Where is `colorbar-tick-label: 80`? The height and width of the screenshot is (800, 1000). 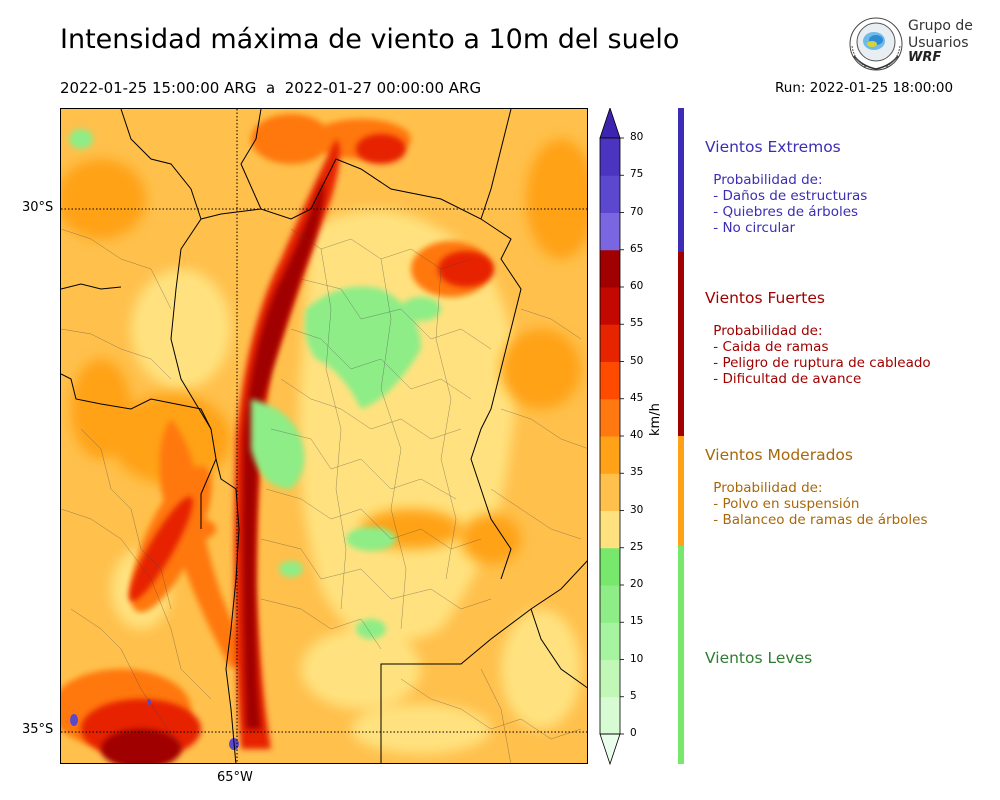 colorbar-tick-label: 80 is located at coordinates (637, 137).